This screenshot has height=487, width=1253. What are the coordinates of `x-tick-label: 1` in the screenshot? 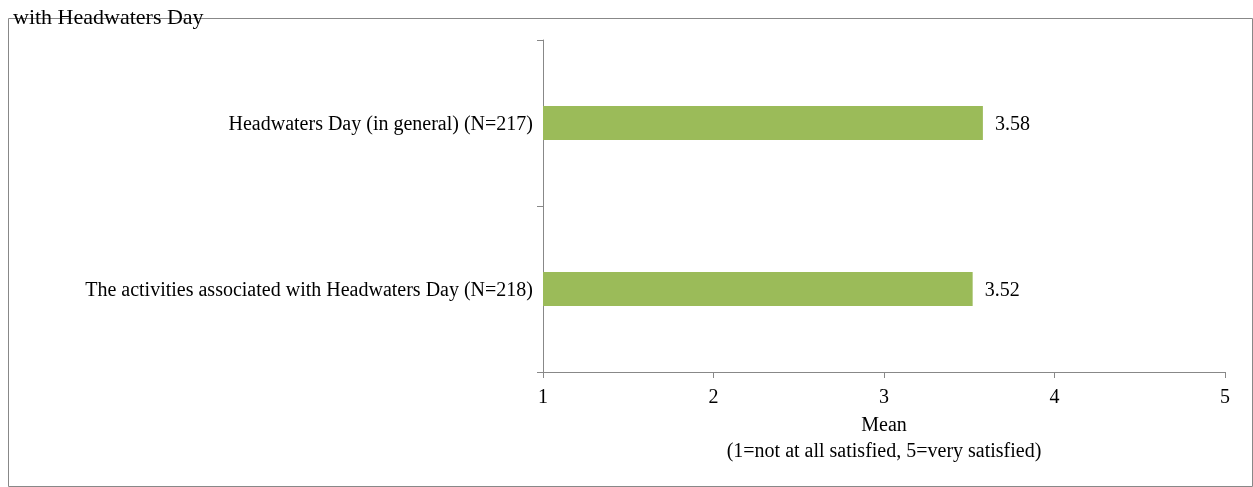 It's located at (543, 396).